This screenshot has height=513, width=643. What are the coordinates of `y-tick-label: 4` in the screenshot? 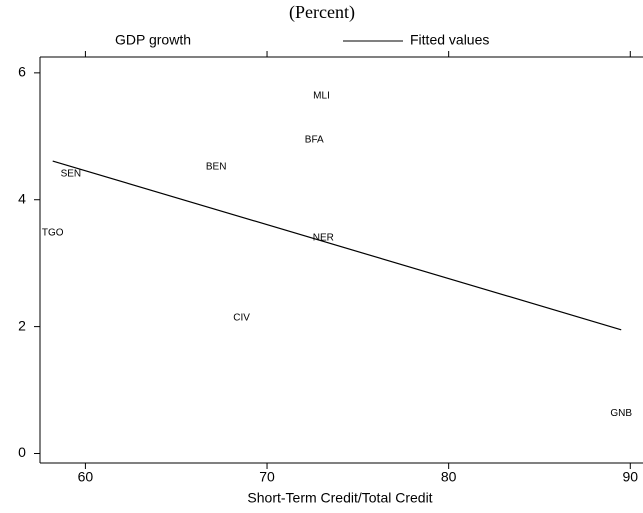 It's located at (22, 198).